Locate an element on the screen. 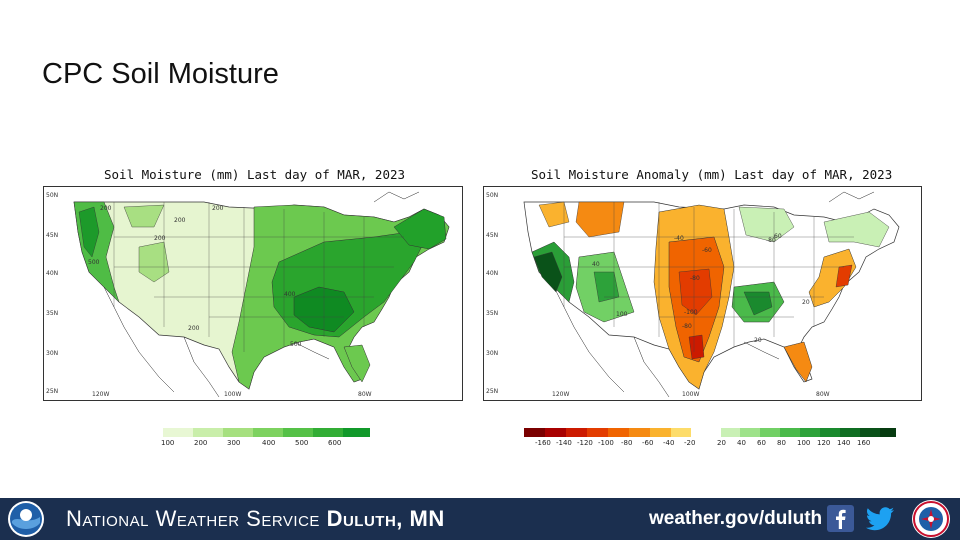  legend-label: 120 is located at coordinates (824, 443).